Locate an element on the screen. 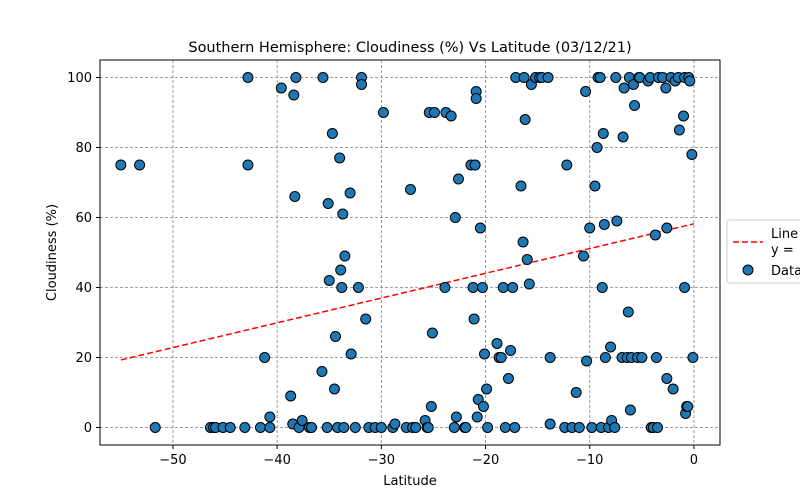  y-tick-label: 0 is located at coordinates (88, 428).